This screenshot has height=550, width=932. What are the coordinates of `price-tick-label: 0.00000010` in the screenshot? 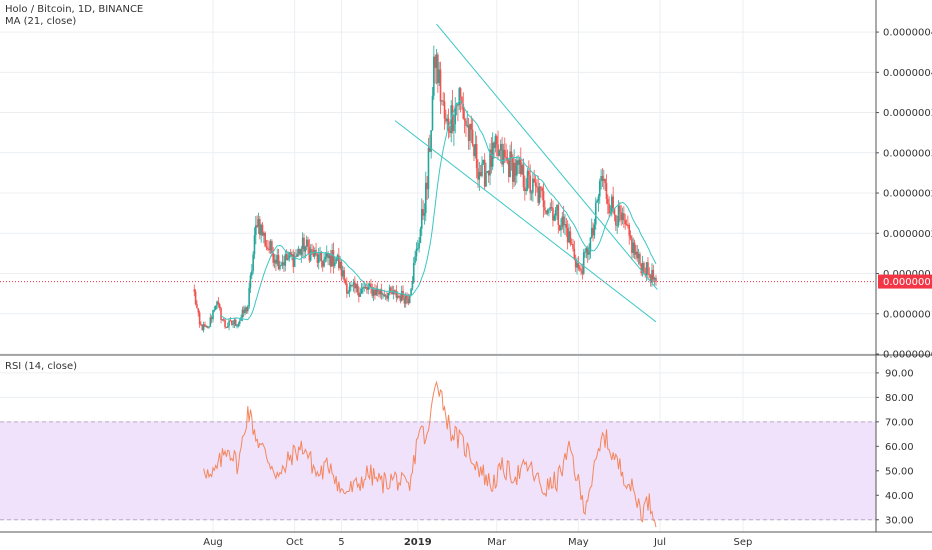 It's located at (907, 314).